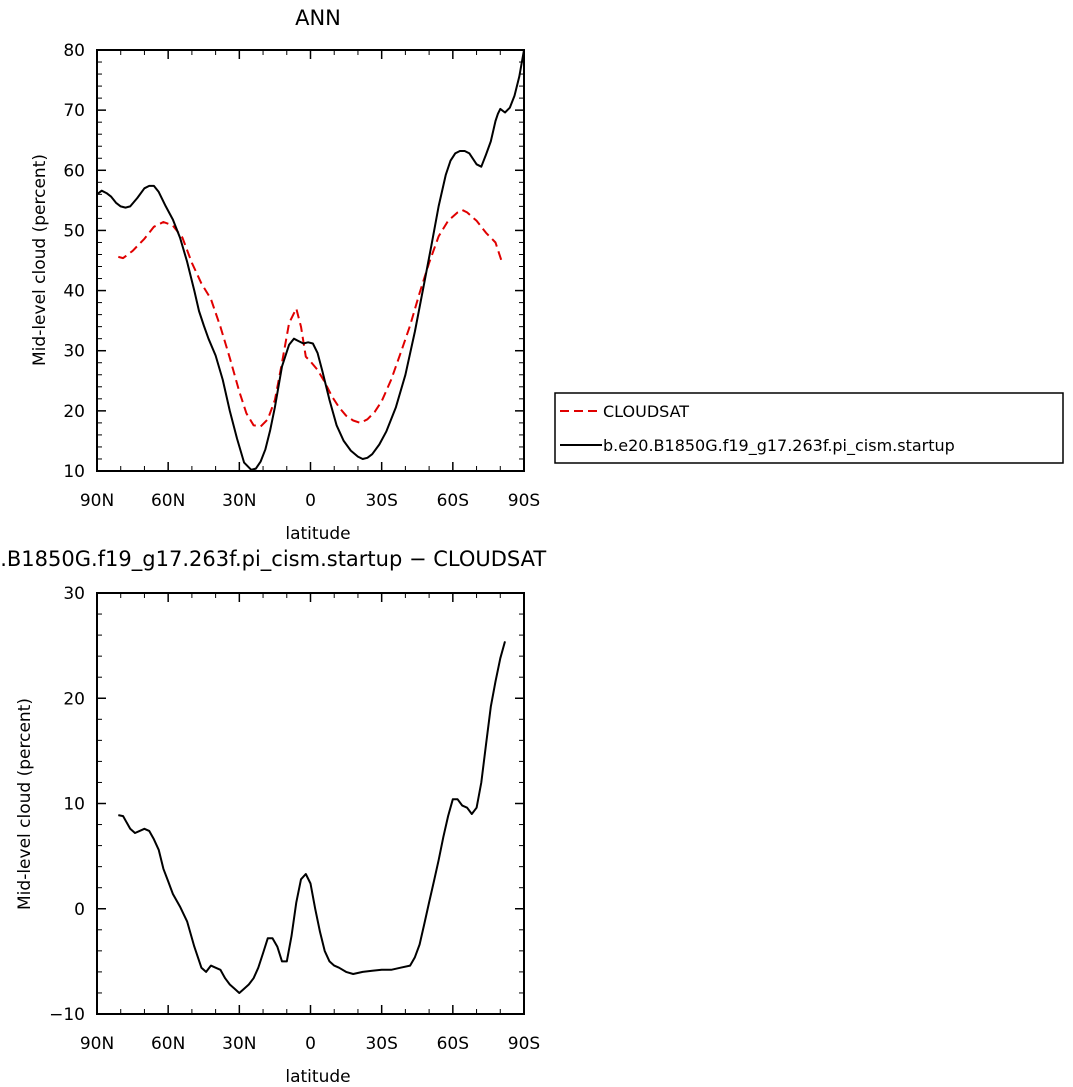  Describe the element at coordinates (381, 1044) in the screenshot. I see `panel2-x-tick-label: 30S` at that location.